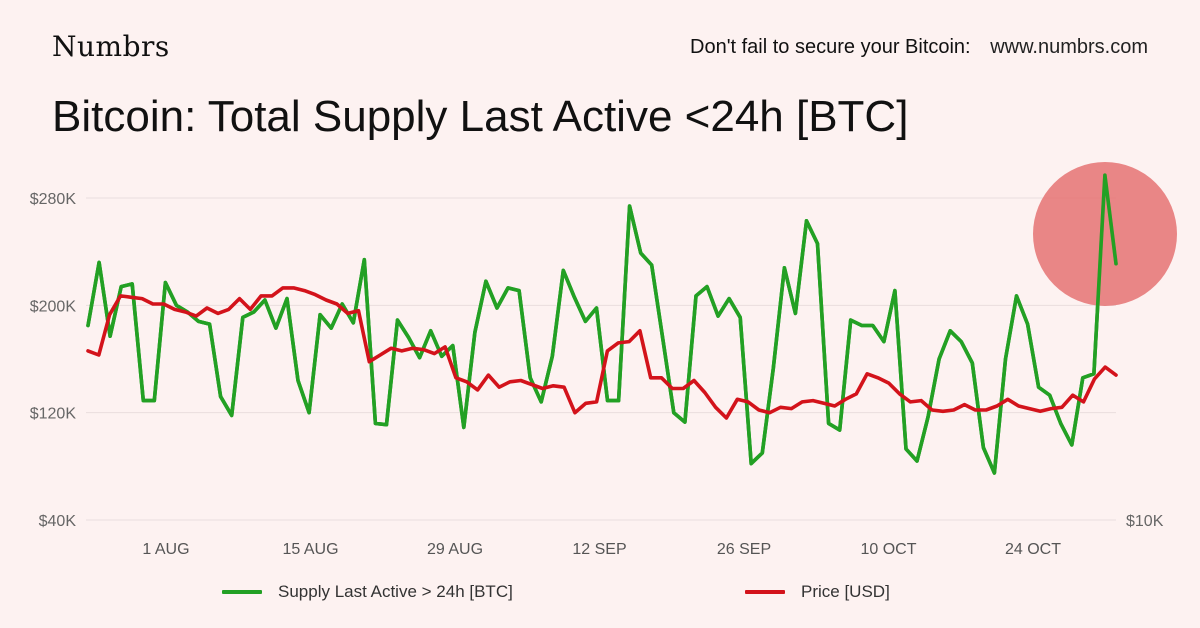  I want to click on legend-label-supply: Supply Last Active > 24h [BTC], so click(395, 591).